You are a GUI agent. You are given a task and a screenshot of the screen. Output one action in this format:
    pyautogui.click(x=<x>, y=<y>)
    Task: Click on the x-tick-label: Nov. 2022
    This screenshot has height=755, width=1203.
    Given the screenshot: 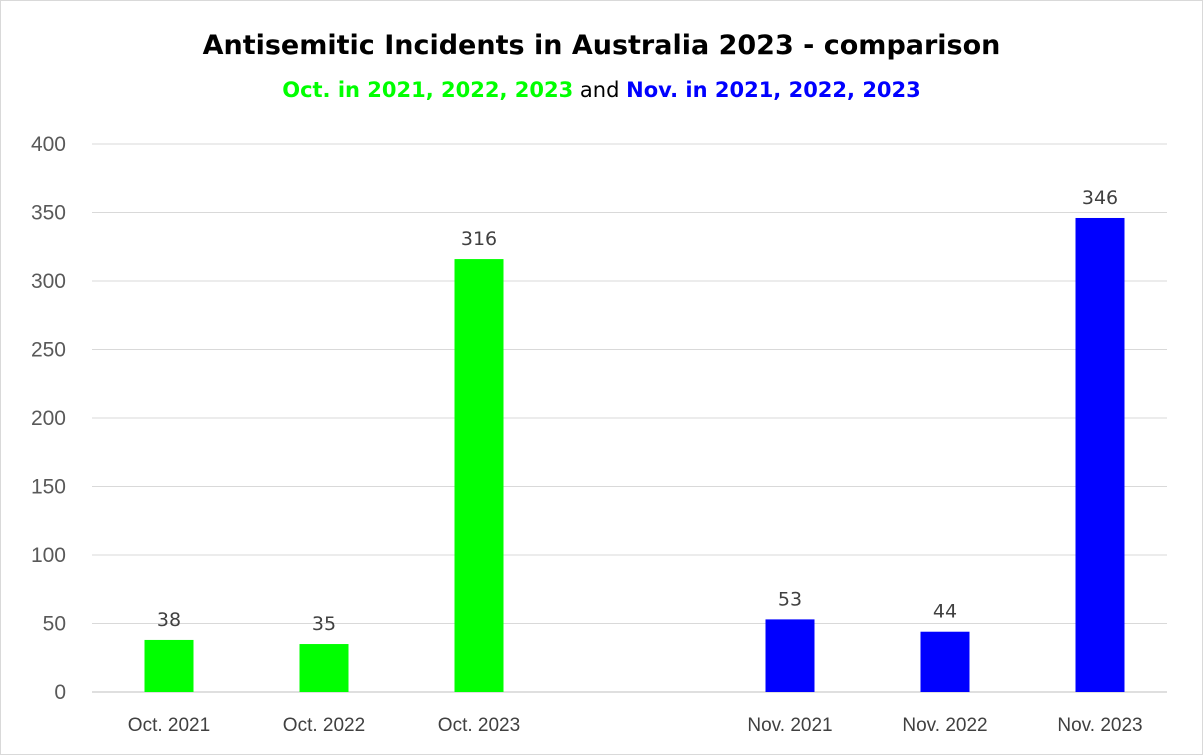 What is the action you would take?
    pyautogui.click(x=944, y=725)
    